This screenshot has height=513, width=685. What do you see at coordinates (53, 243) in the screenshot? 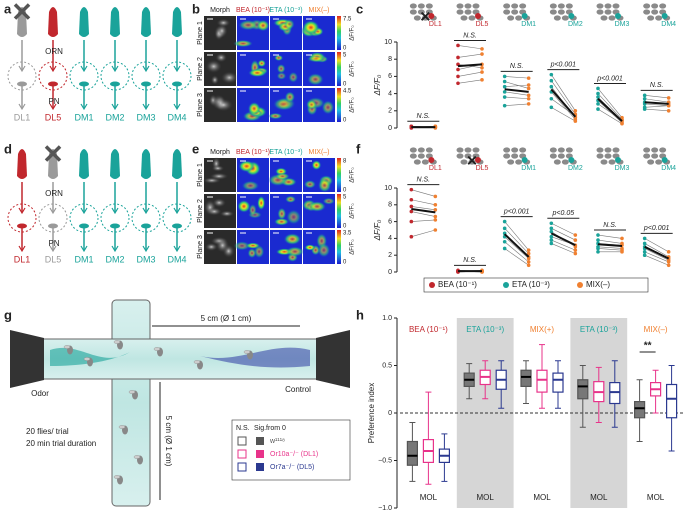
I see `pn-label: PN` at bounding box center [53, 243].